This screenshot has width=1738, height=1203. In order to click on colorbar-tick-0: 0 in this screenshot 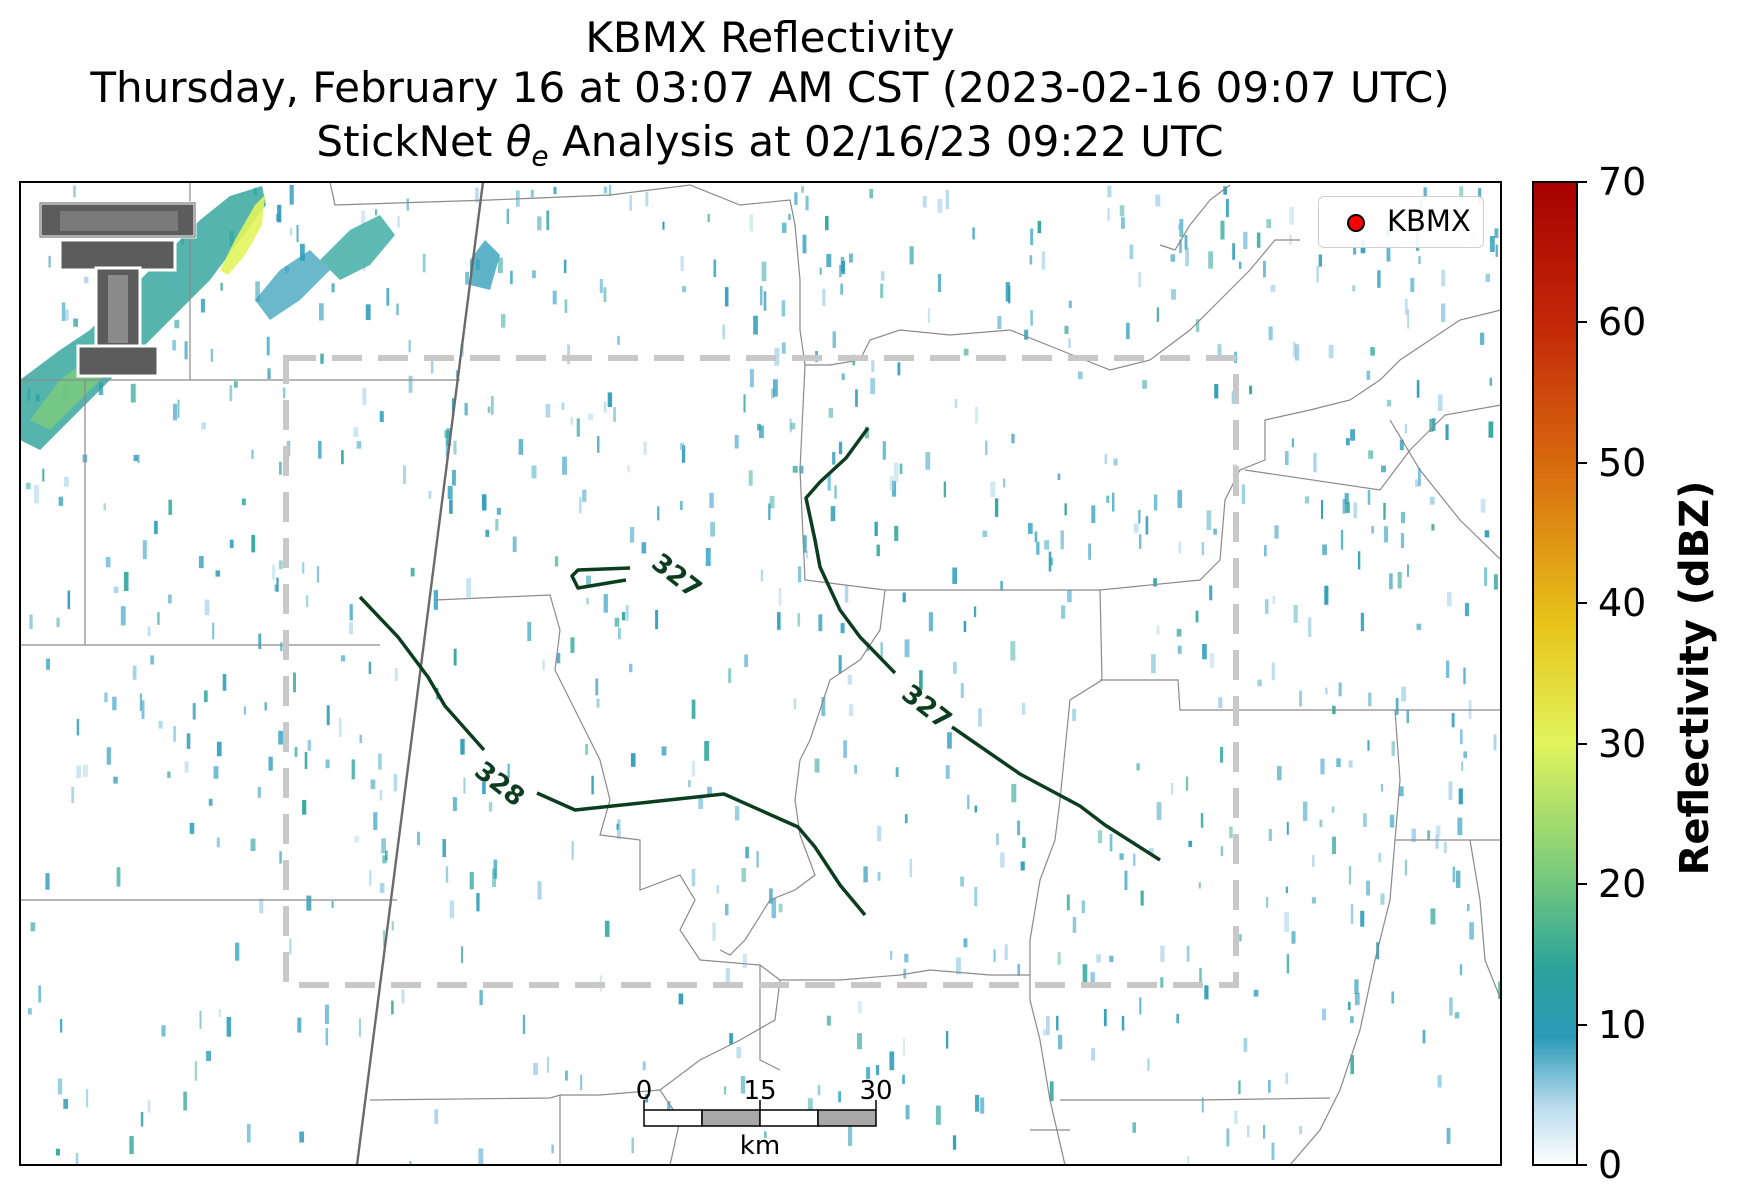, I will do `click(1610, 1165)`.